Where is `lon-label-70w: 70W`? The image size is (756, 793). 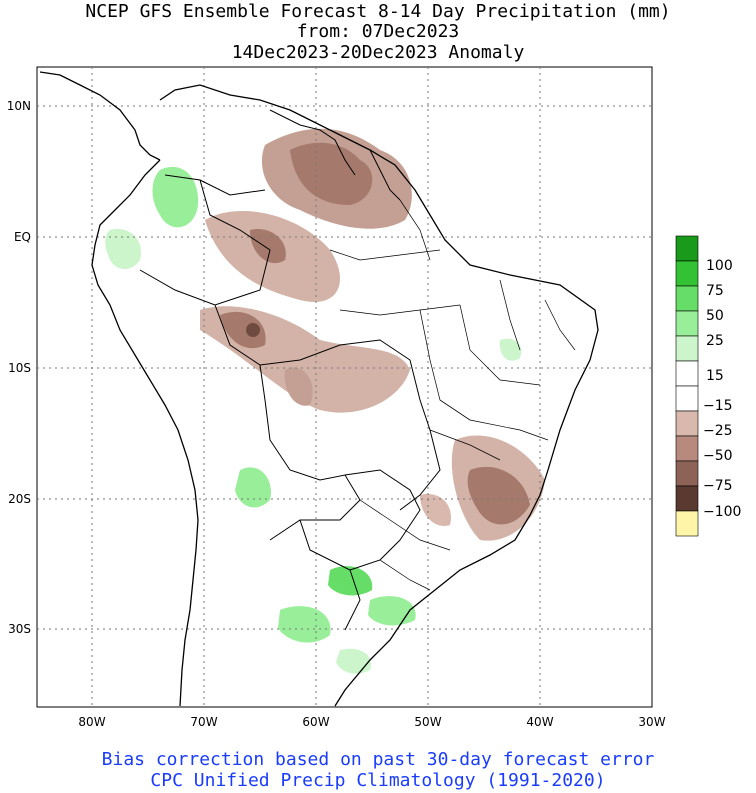
lon-label-70w: 70W is located at coordinates (203, 722).